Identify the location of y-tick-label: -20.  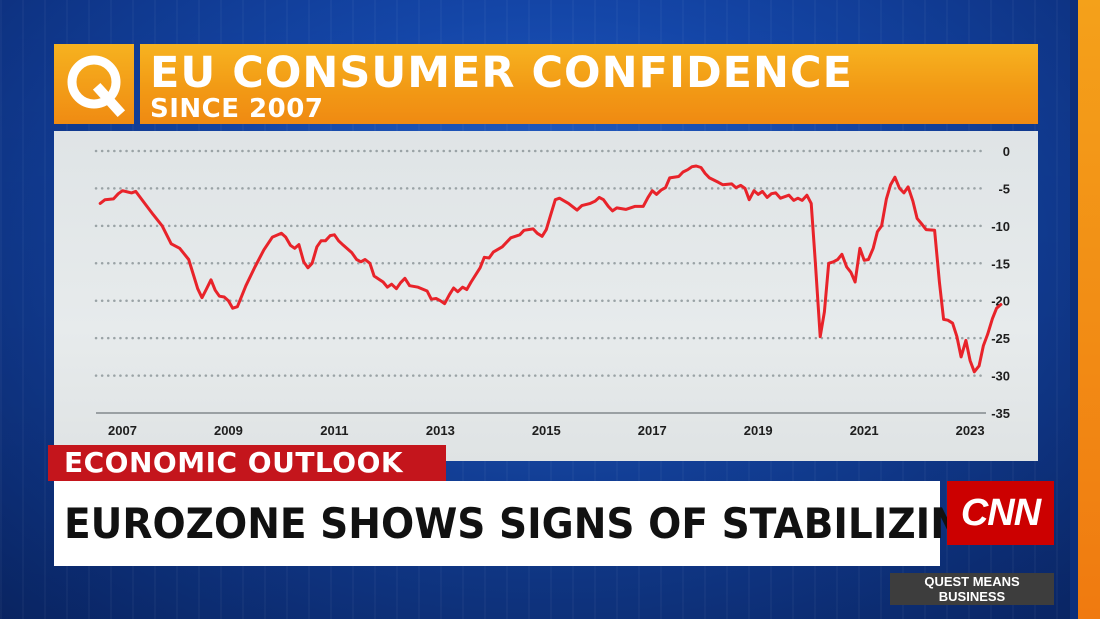
(1000, 301).